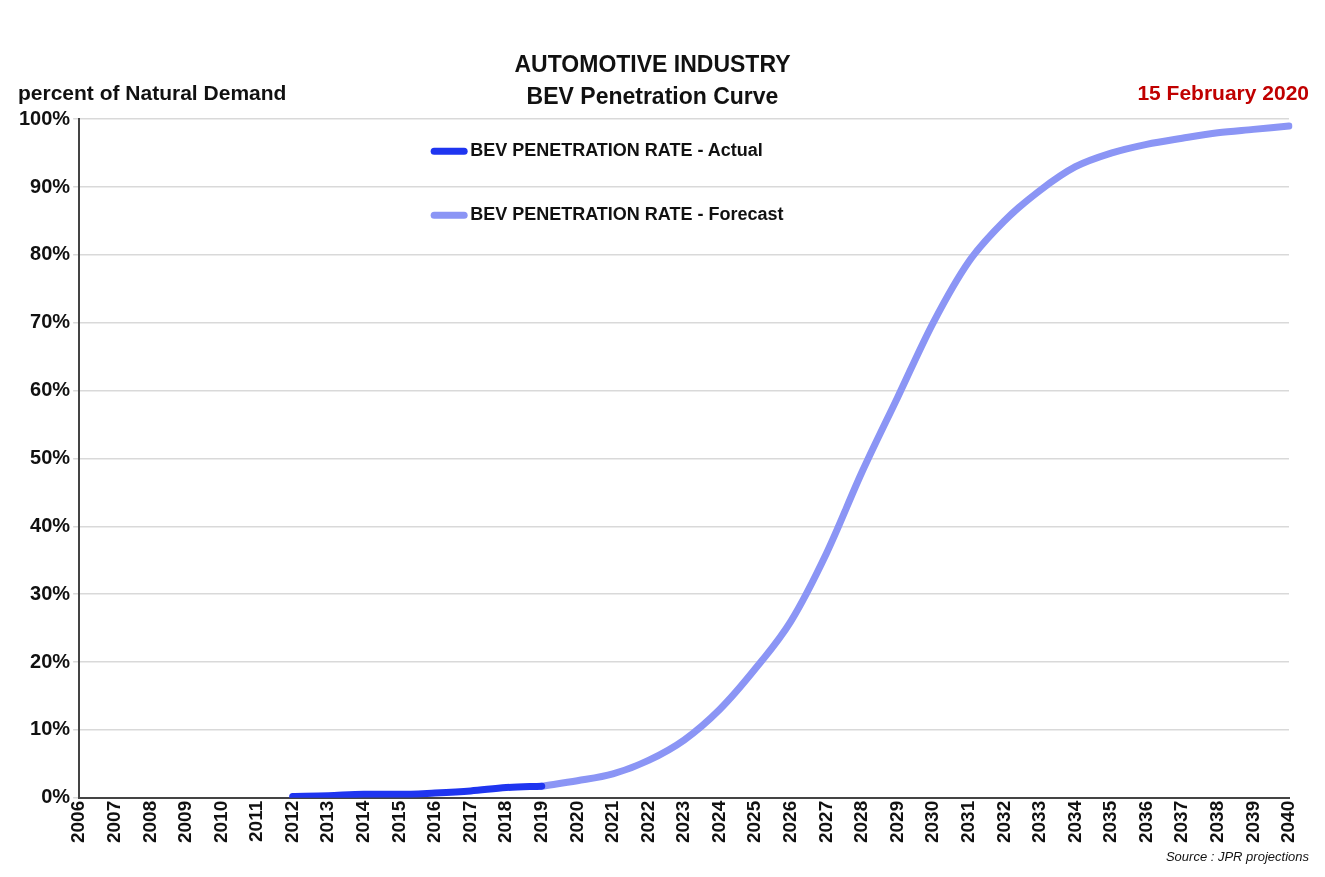 This screenshot has height=877, width=1325. I want to click on x-tick-label: 2032, so click(1003, 822).